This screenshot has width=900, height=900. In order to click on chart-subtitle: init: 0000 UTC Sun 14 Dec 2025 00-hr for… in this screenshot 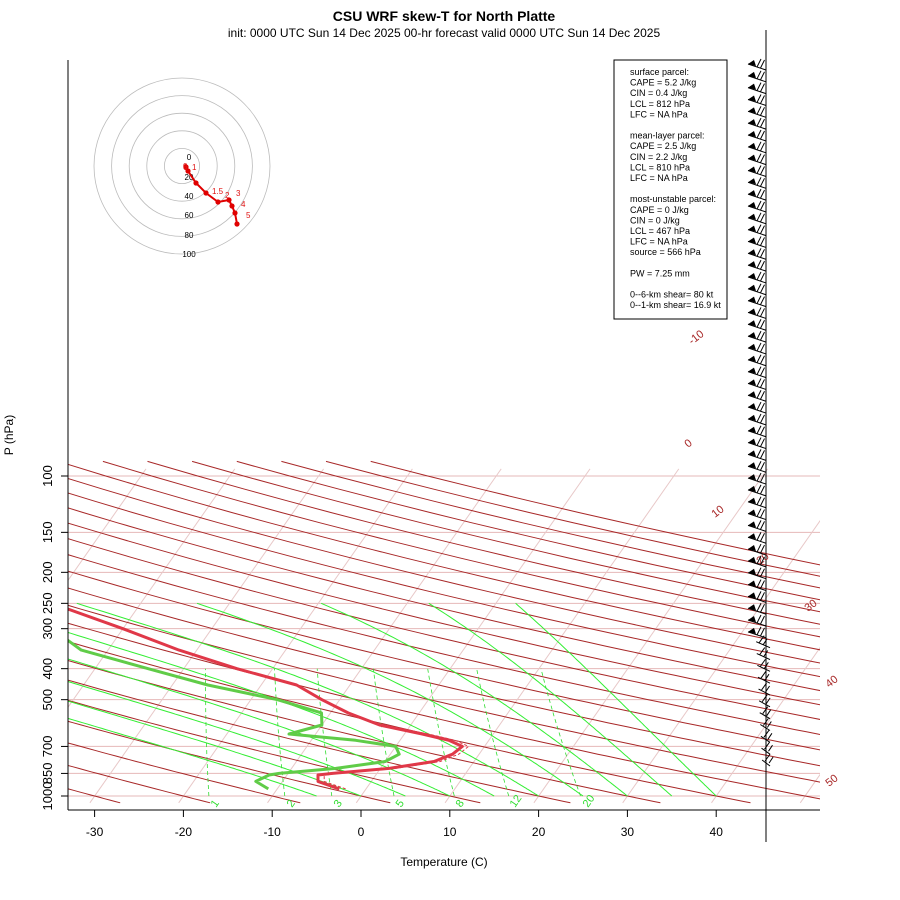, I will do `click(444, 33)`.